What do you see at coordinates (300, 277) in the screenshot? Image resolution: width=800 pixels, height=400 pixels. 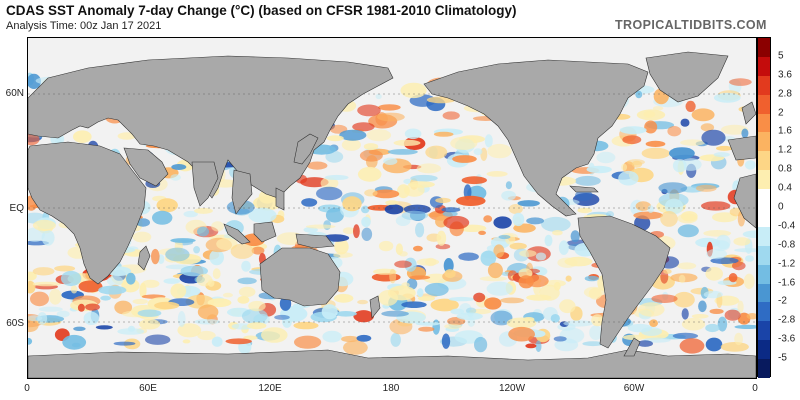 I see `land-australia` at bounding box center [300, 277].